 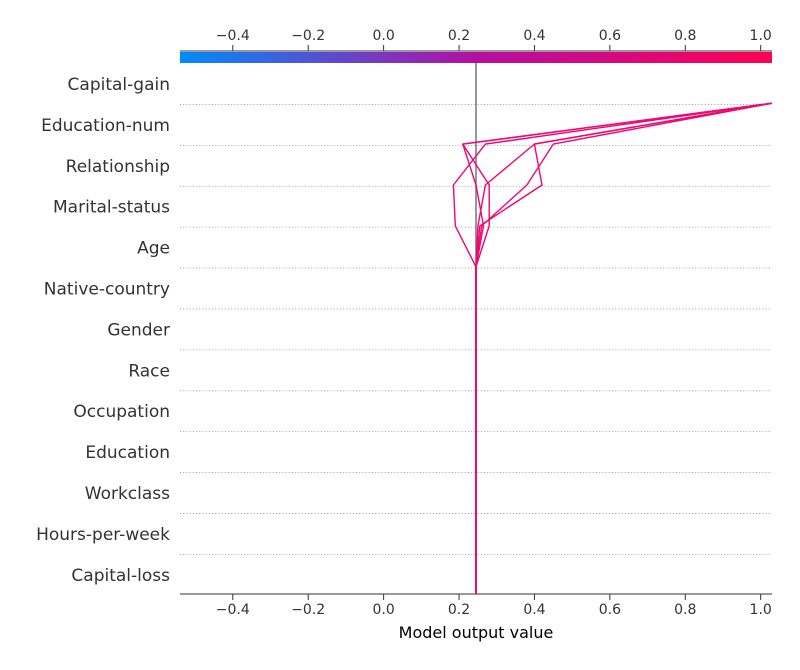 I want to click on bottom-tick-label: 0.6, so click(x=610, y=610).